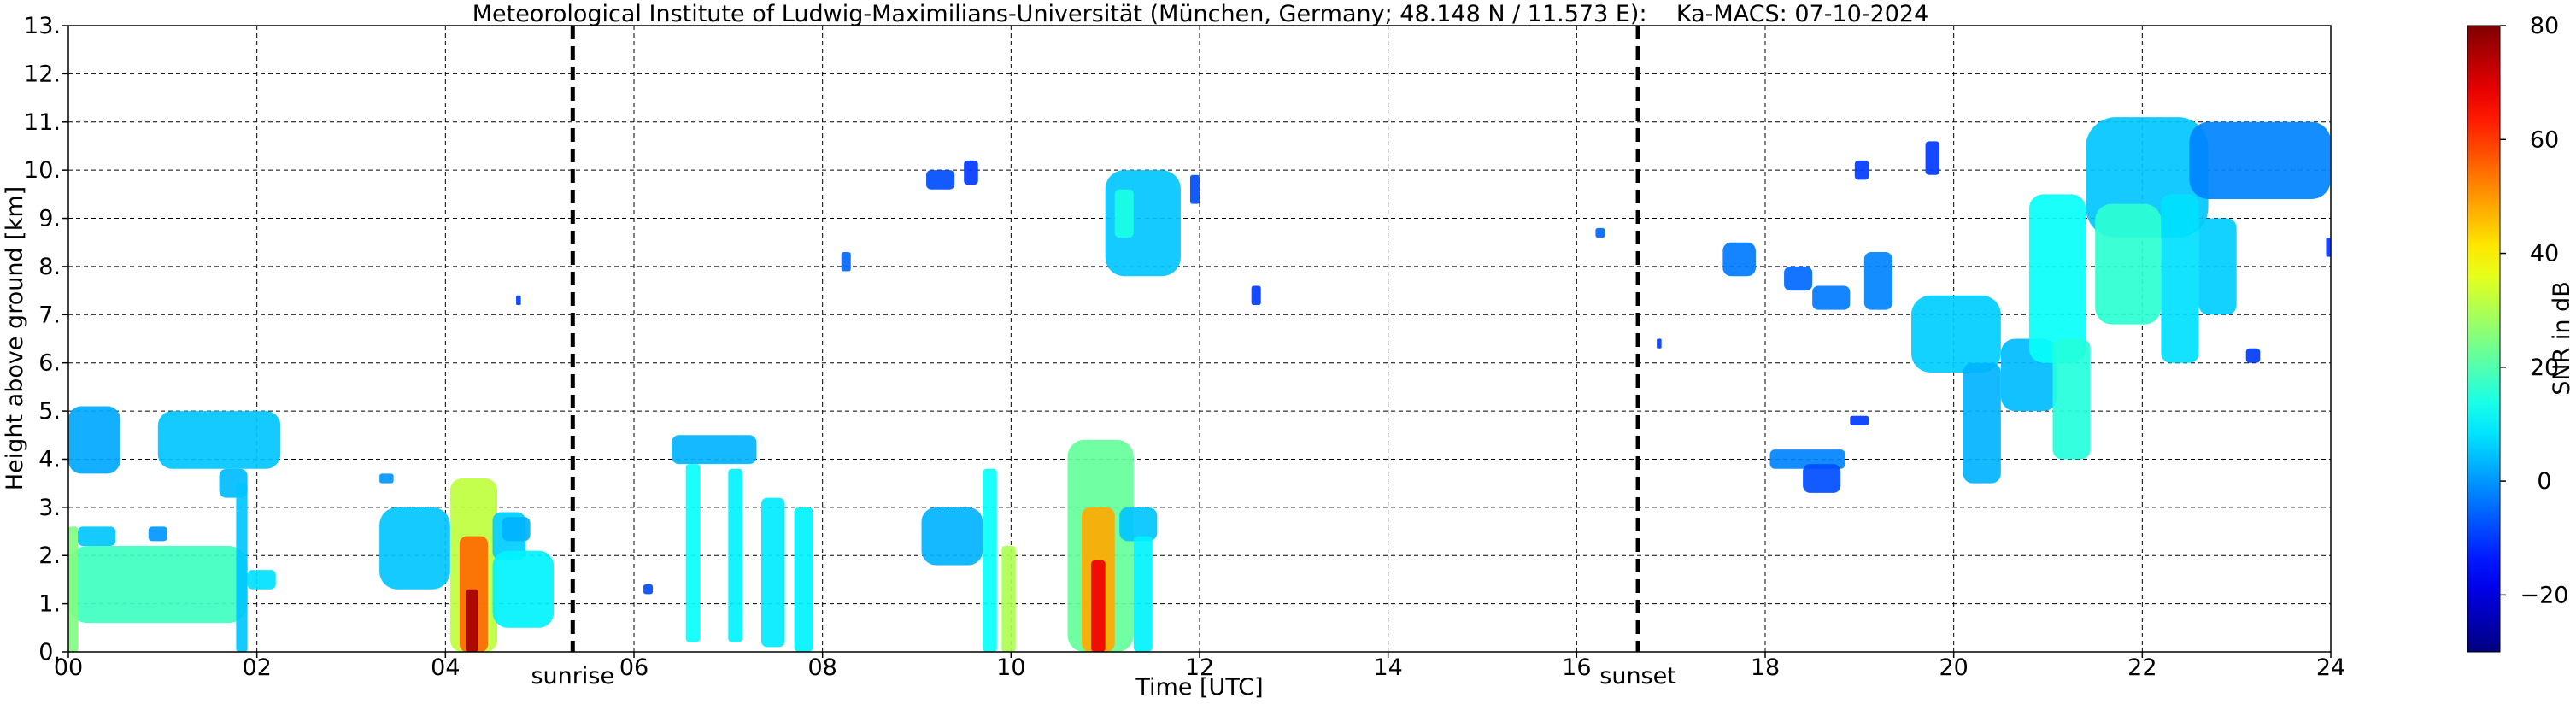  I want to click on colorbar-tick-label: 60, so click(2544, 139).